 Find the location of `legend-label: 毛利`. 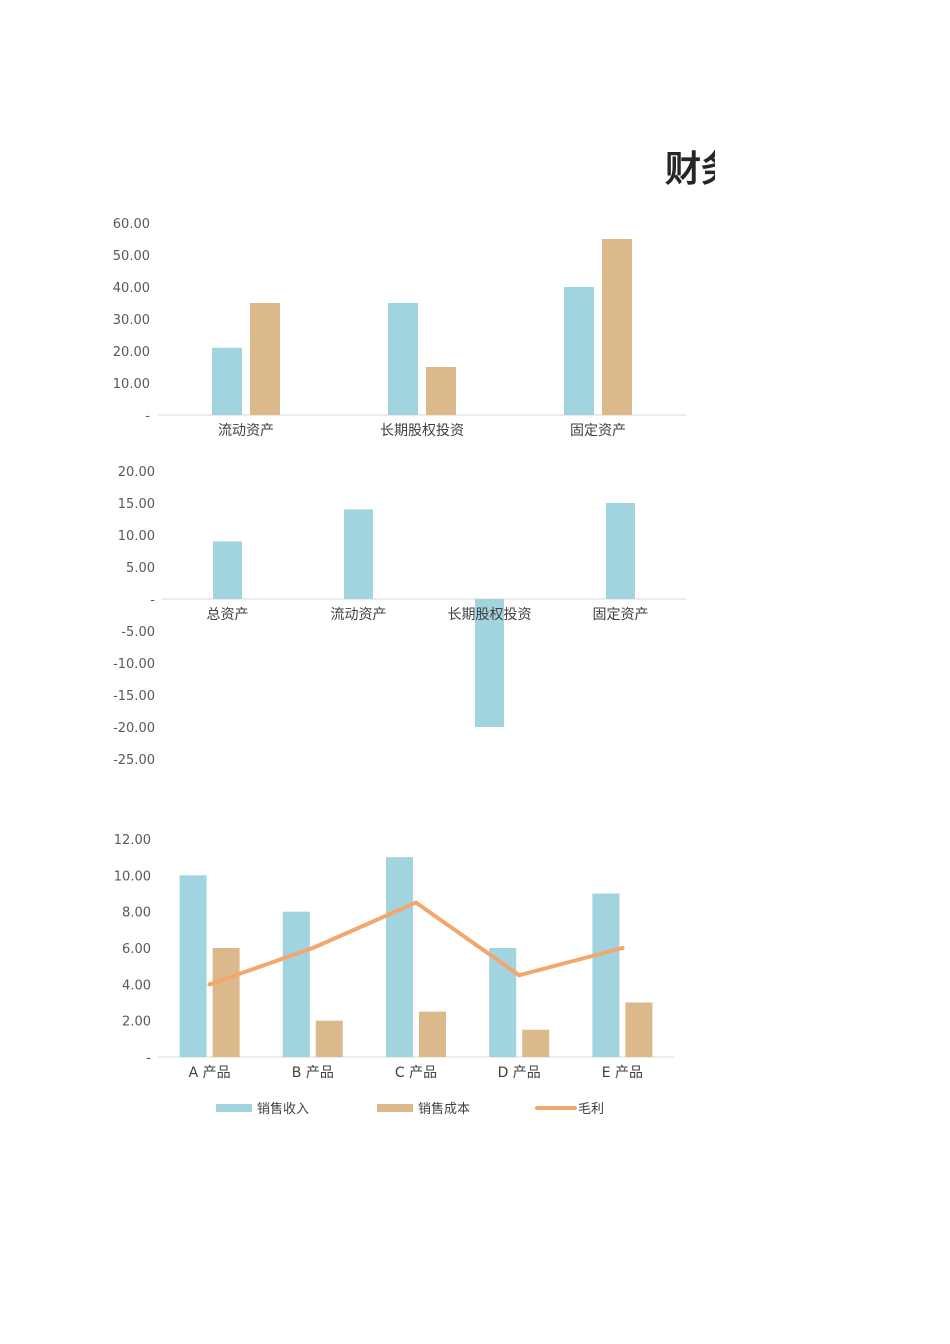

legend-label: 毛利 is located at coordinates (591, 1109).